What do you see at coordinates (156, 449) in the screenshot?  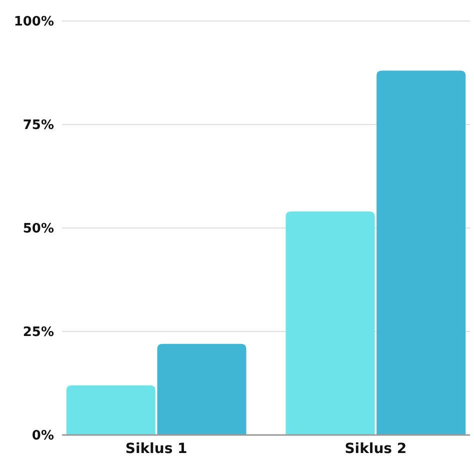 I see `x-tick-label: Siklus 1` at bounding box center [156, 449].